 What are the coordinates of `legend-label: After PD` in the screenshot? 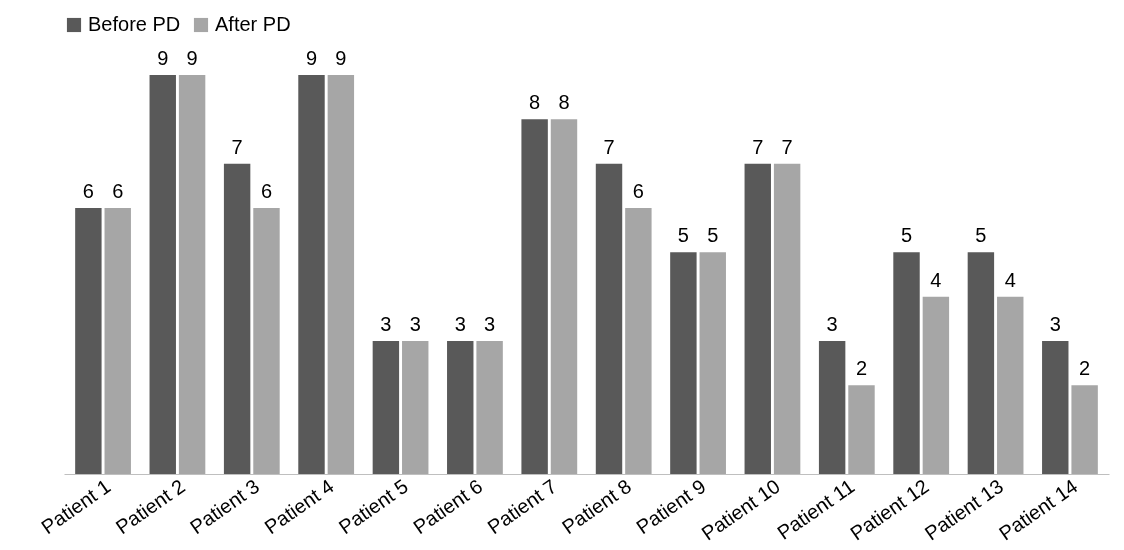 It's located at (253, 24).